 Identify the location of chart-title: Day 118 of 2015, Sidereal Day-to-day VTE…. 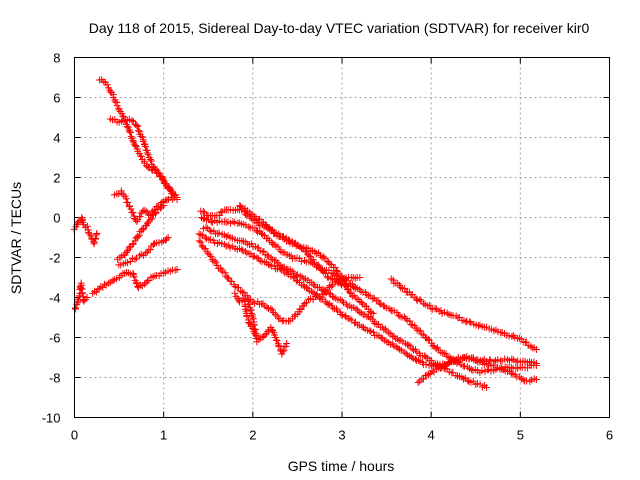
(339, 28).